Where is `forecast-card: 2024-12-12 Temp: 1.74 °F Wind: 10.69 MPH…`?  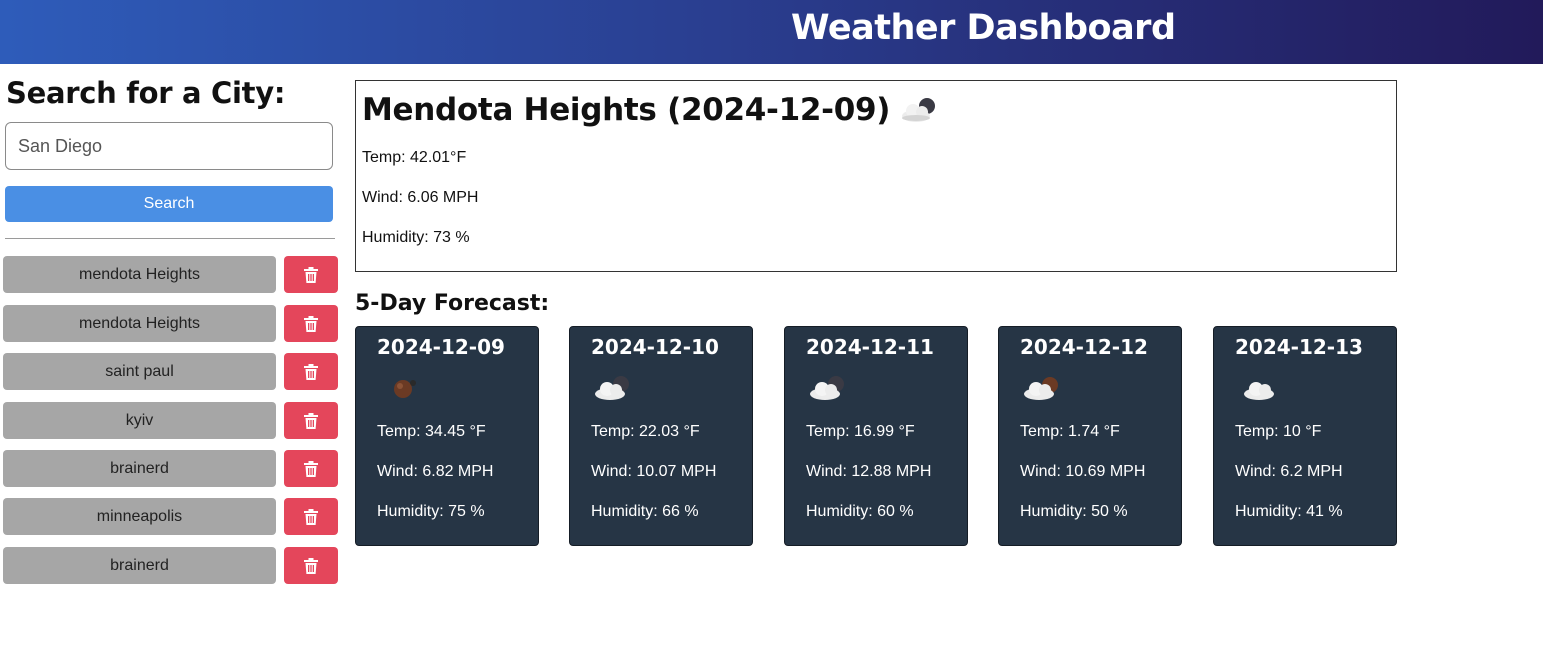
forecast-card: 2024-12-12 Temp: 1.74 °F Wind: 10.69 MPH… is located at coordinates (1090, 436).